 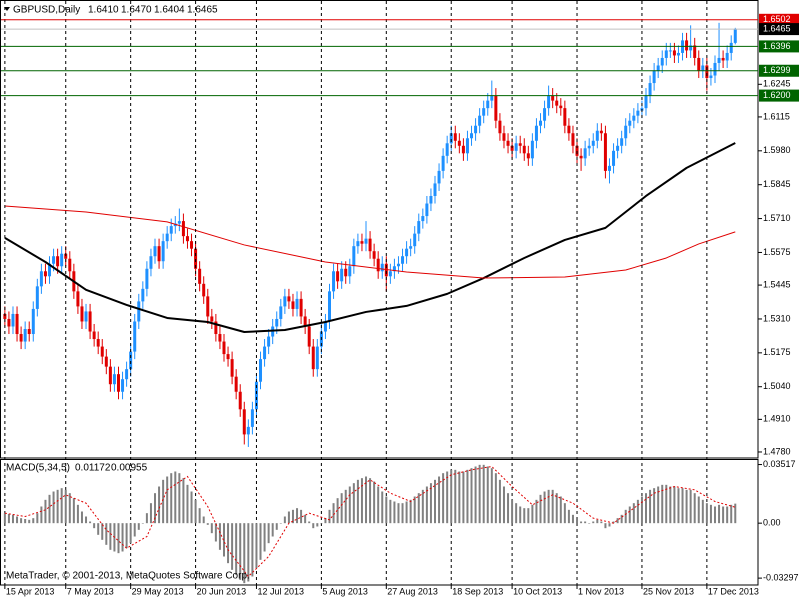 I want to click on y-tick-label: 1.4780, so click(x=777, y=451).